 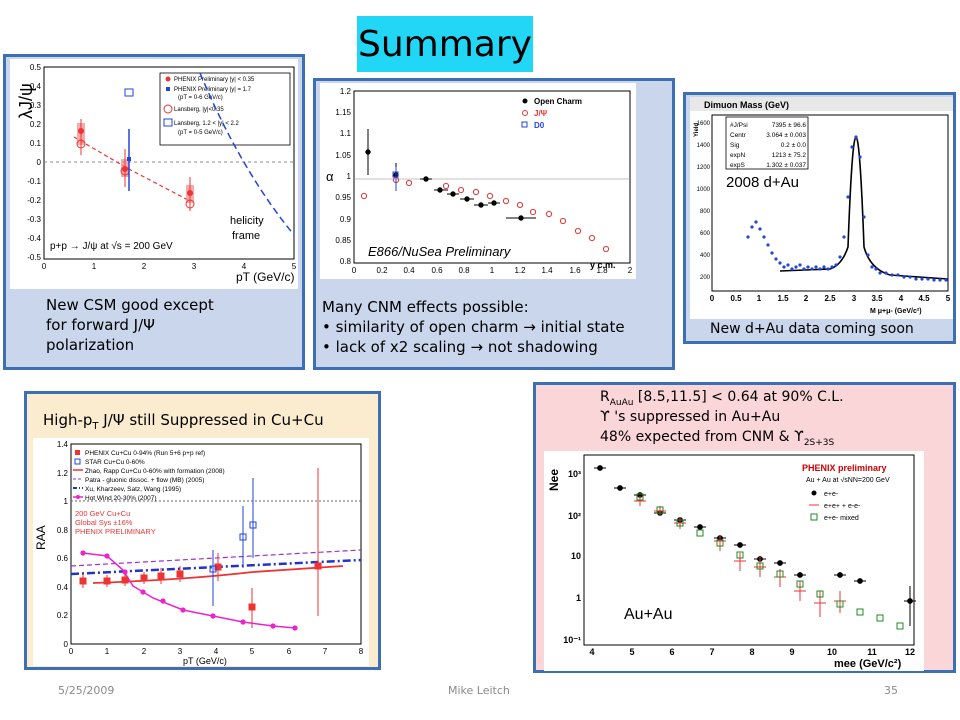 What do you see at coordinates (247, 221) in the screenshot?
I see `frame-label: helicity` at bounding box center [247, 221].